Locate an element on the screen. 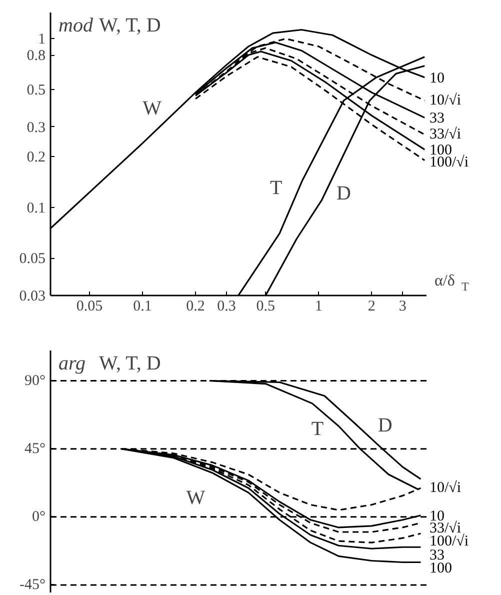 This screenshot has height=595, width=501. y-tick-label: 0.03 is located at coordinates (32, 296).